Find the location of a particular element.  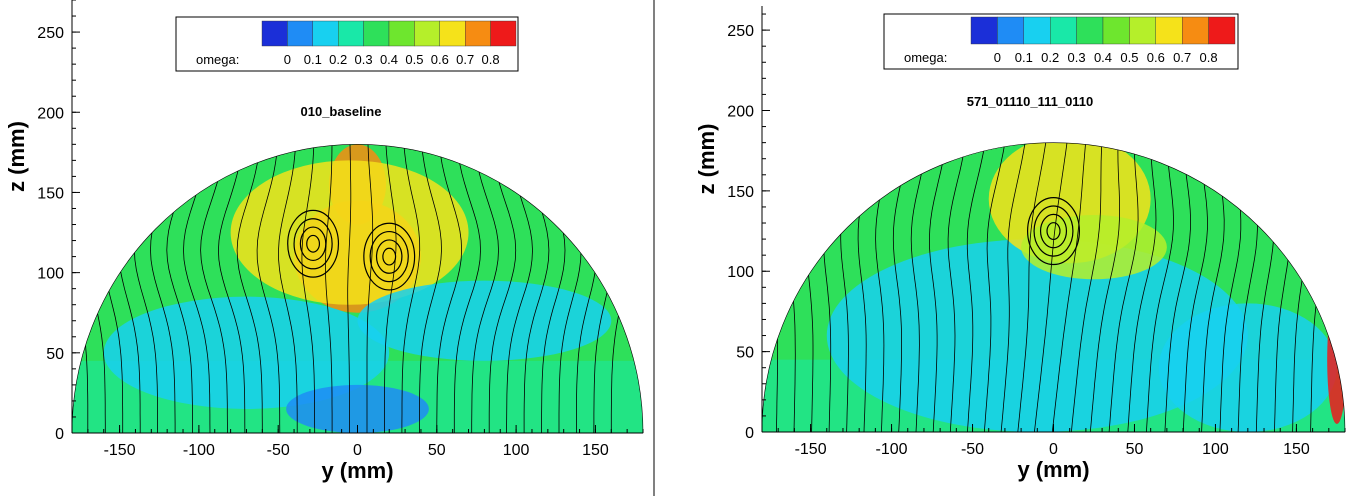

legend-label: omega: is located at coordinates (925, 57).